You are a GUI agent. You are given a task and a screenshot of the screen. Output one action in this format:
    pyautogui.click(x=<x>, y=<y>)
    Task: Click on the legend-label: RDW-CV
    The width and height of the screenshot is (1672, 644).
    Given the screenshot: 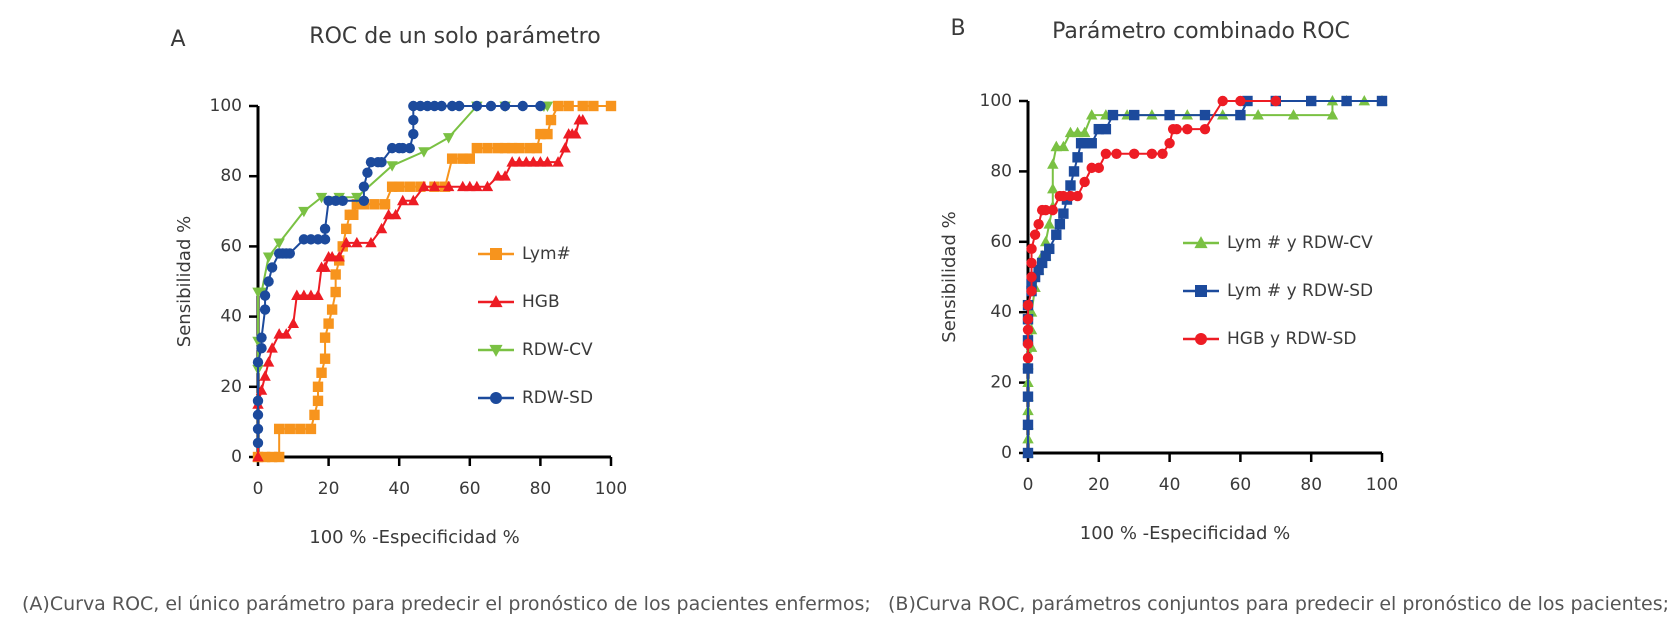 What is the action you would take?
    pyautogui.click(x=557, y=350)
    